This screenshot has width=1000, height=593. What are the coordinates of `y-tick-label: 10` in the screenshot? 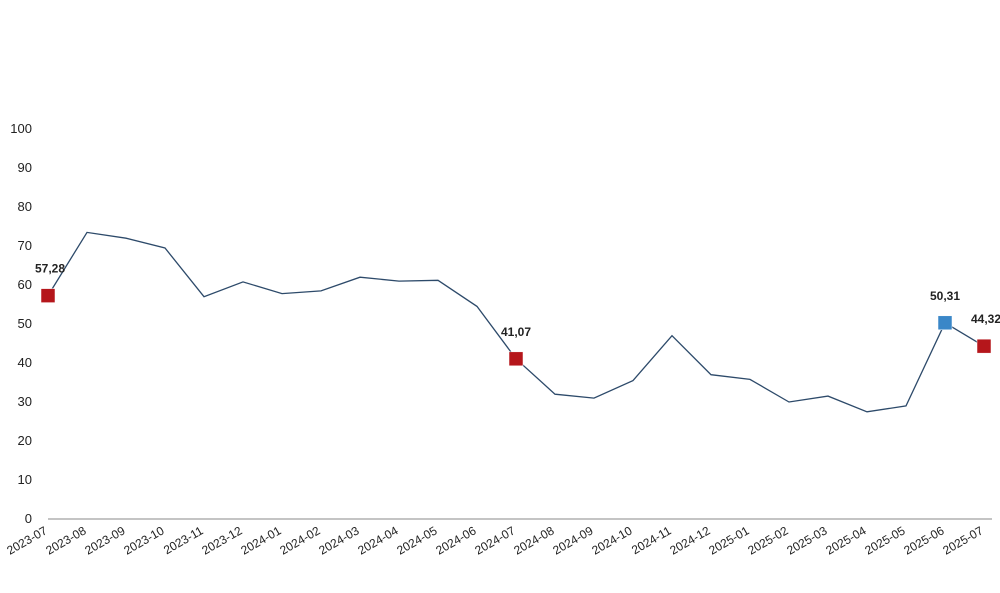 It's located at (25, 479).